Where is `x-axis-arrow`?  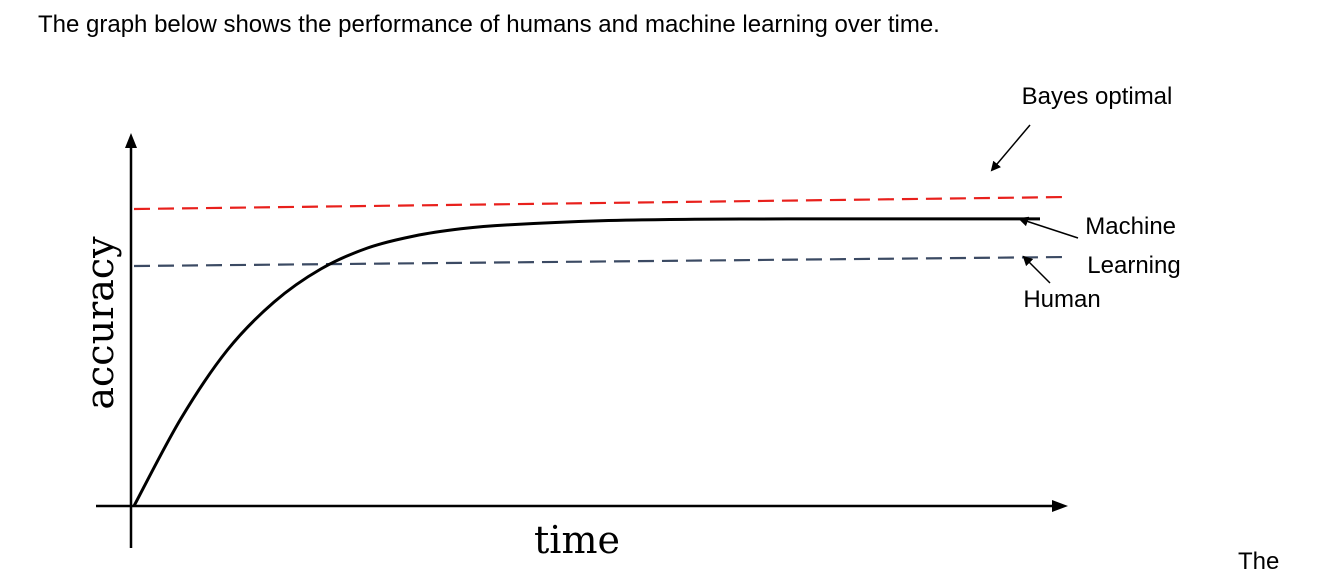
x-axis-arrow is located at coordinates (1060, 506).